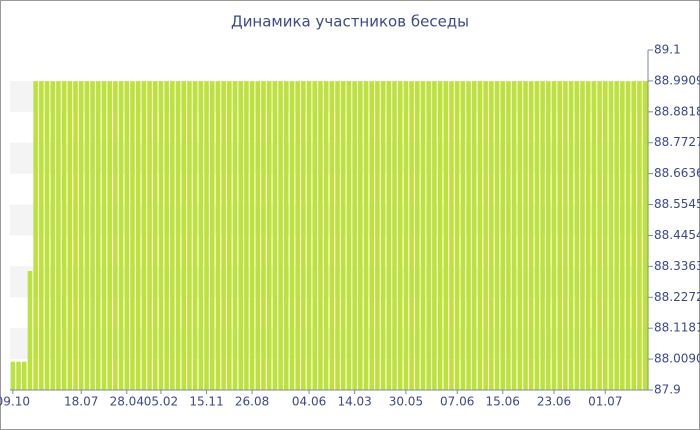 This screenshot has width=700, height=430. Describe the element at coordinates (677, 173) in the screenshot. I see `y-tick-label: 88.6636` at that location.